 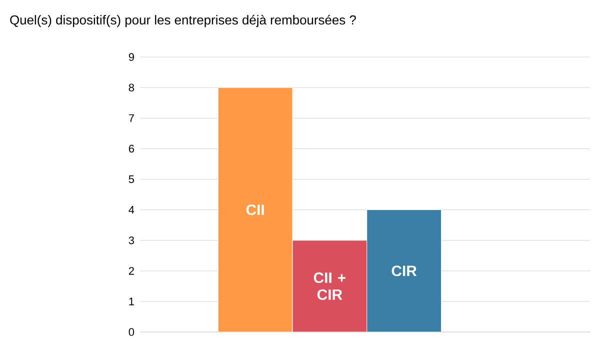 I want to click on x-tick-label: CII, so click(x=255, y=210).